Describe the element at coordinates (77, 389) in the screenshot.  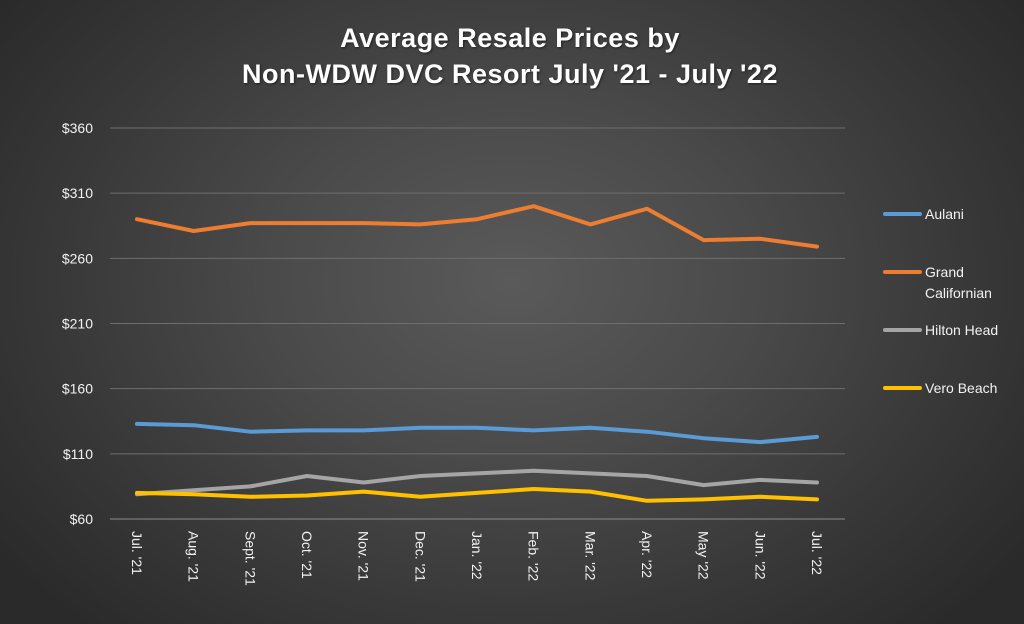
I see `y-tick-label: $160` at that location.